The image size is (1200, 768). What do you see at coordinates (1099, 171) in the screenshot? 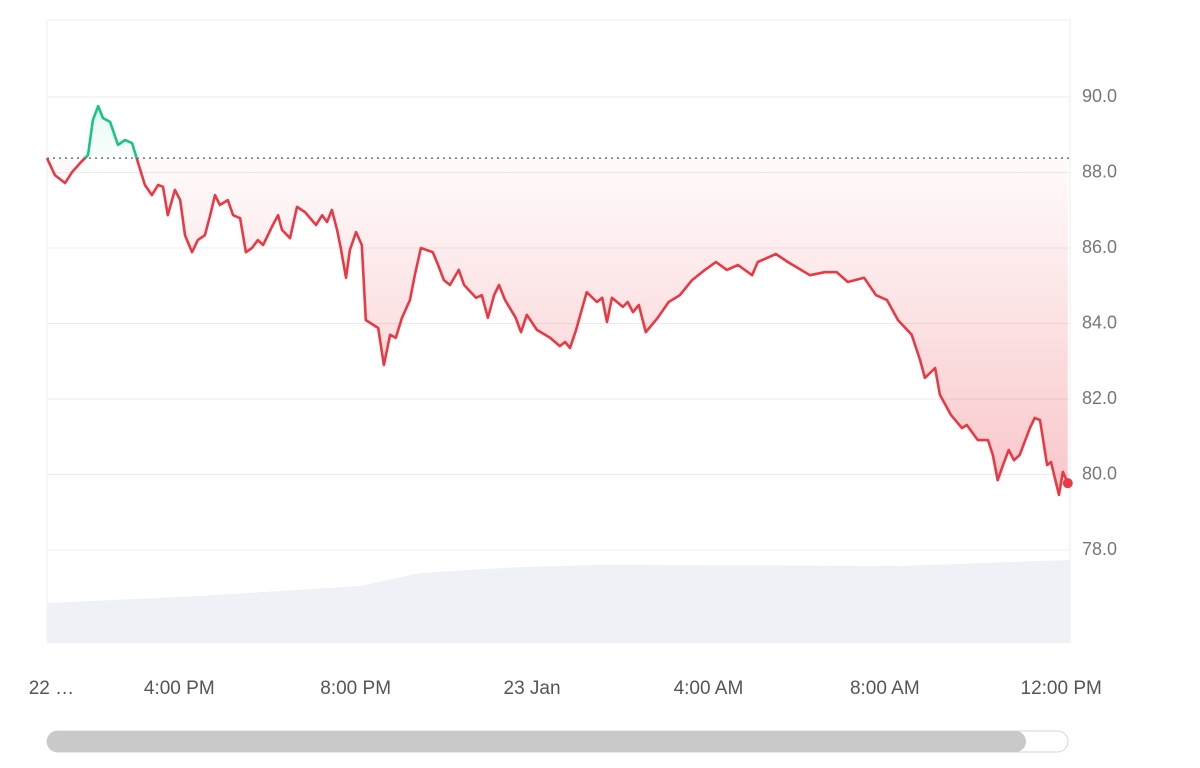
I see `y-tick-label: 88.0` at bounding box center [1099, 171].